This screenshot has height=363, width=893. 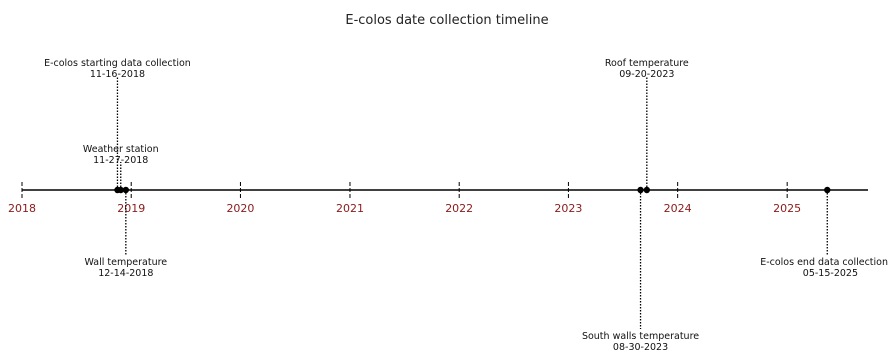 I want to click on x-tick-label-2018: 2018, so click(x=22, y=208).